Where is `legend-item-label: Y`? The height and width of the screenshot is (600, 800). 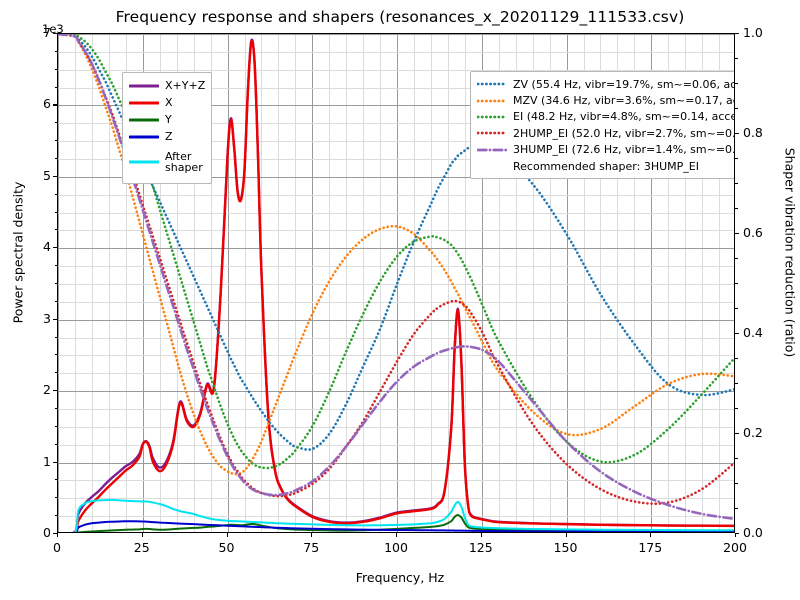
legend-item-label: Y is located at coordinates (168, 119).